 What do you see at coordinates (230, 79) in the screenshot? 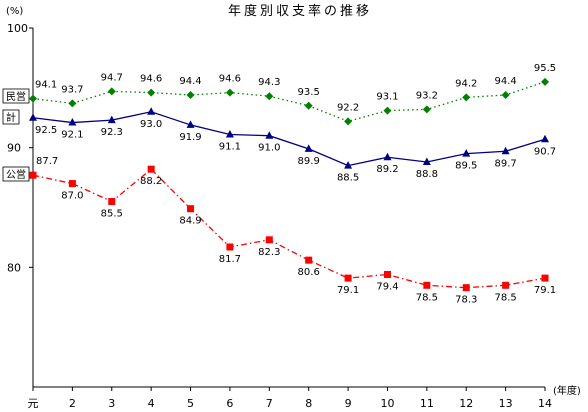
I see `data-label: 94.6` at bounding box center [230, 79].